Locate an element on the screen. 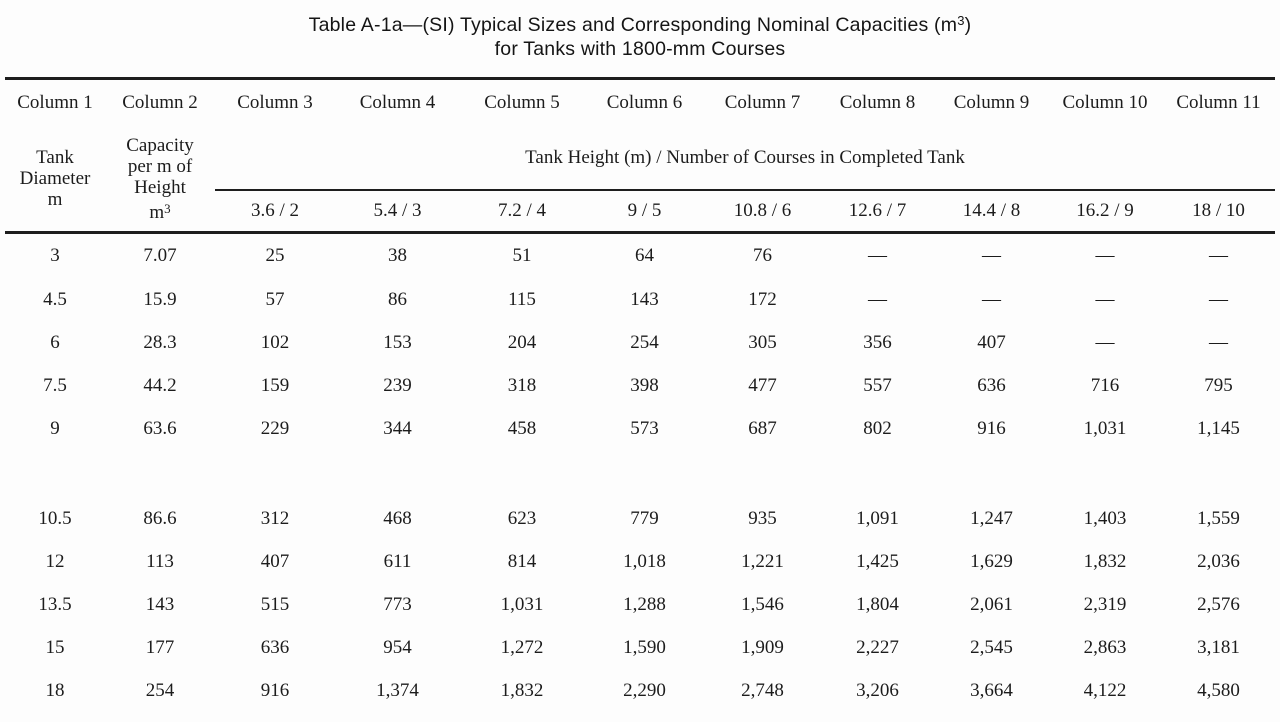 The height and width of the screenshot is (722, 1280). table-cell: 1,804 is located at coordinates (877, 604).